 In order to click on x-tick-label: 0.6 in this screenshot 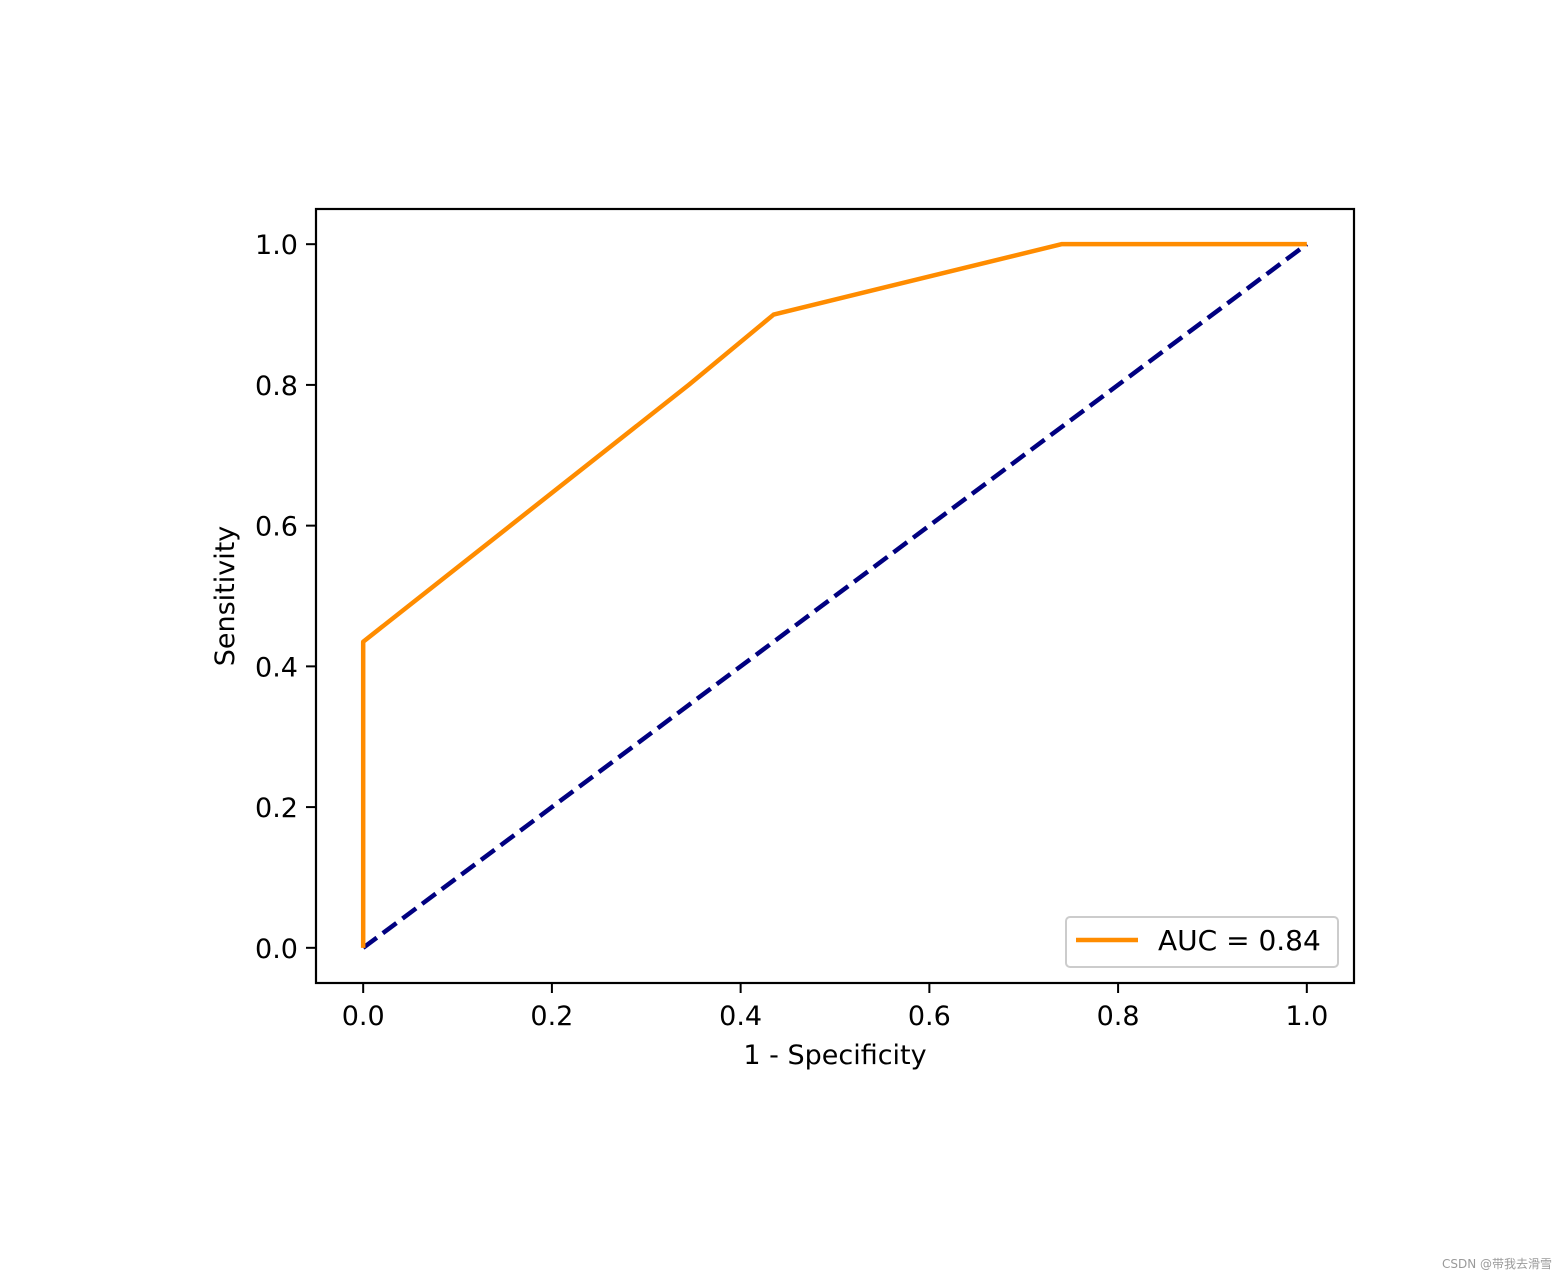, I will do `click(929, 1016)`.